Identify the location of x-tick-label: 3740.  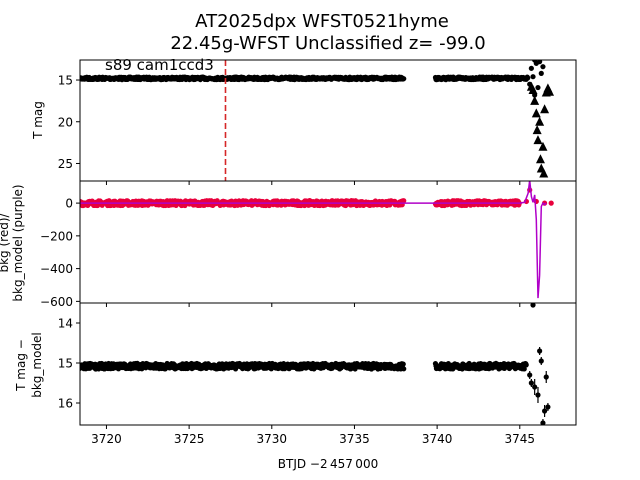
(437, 439).